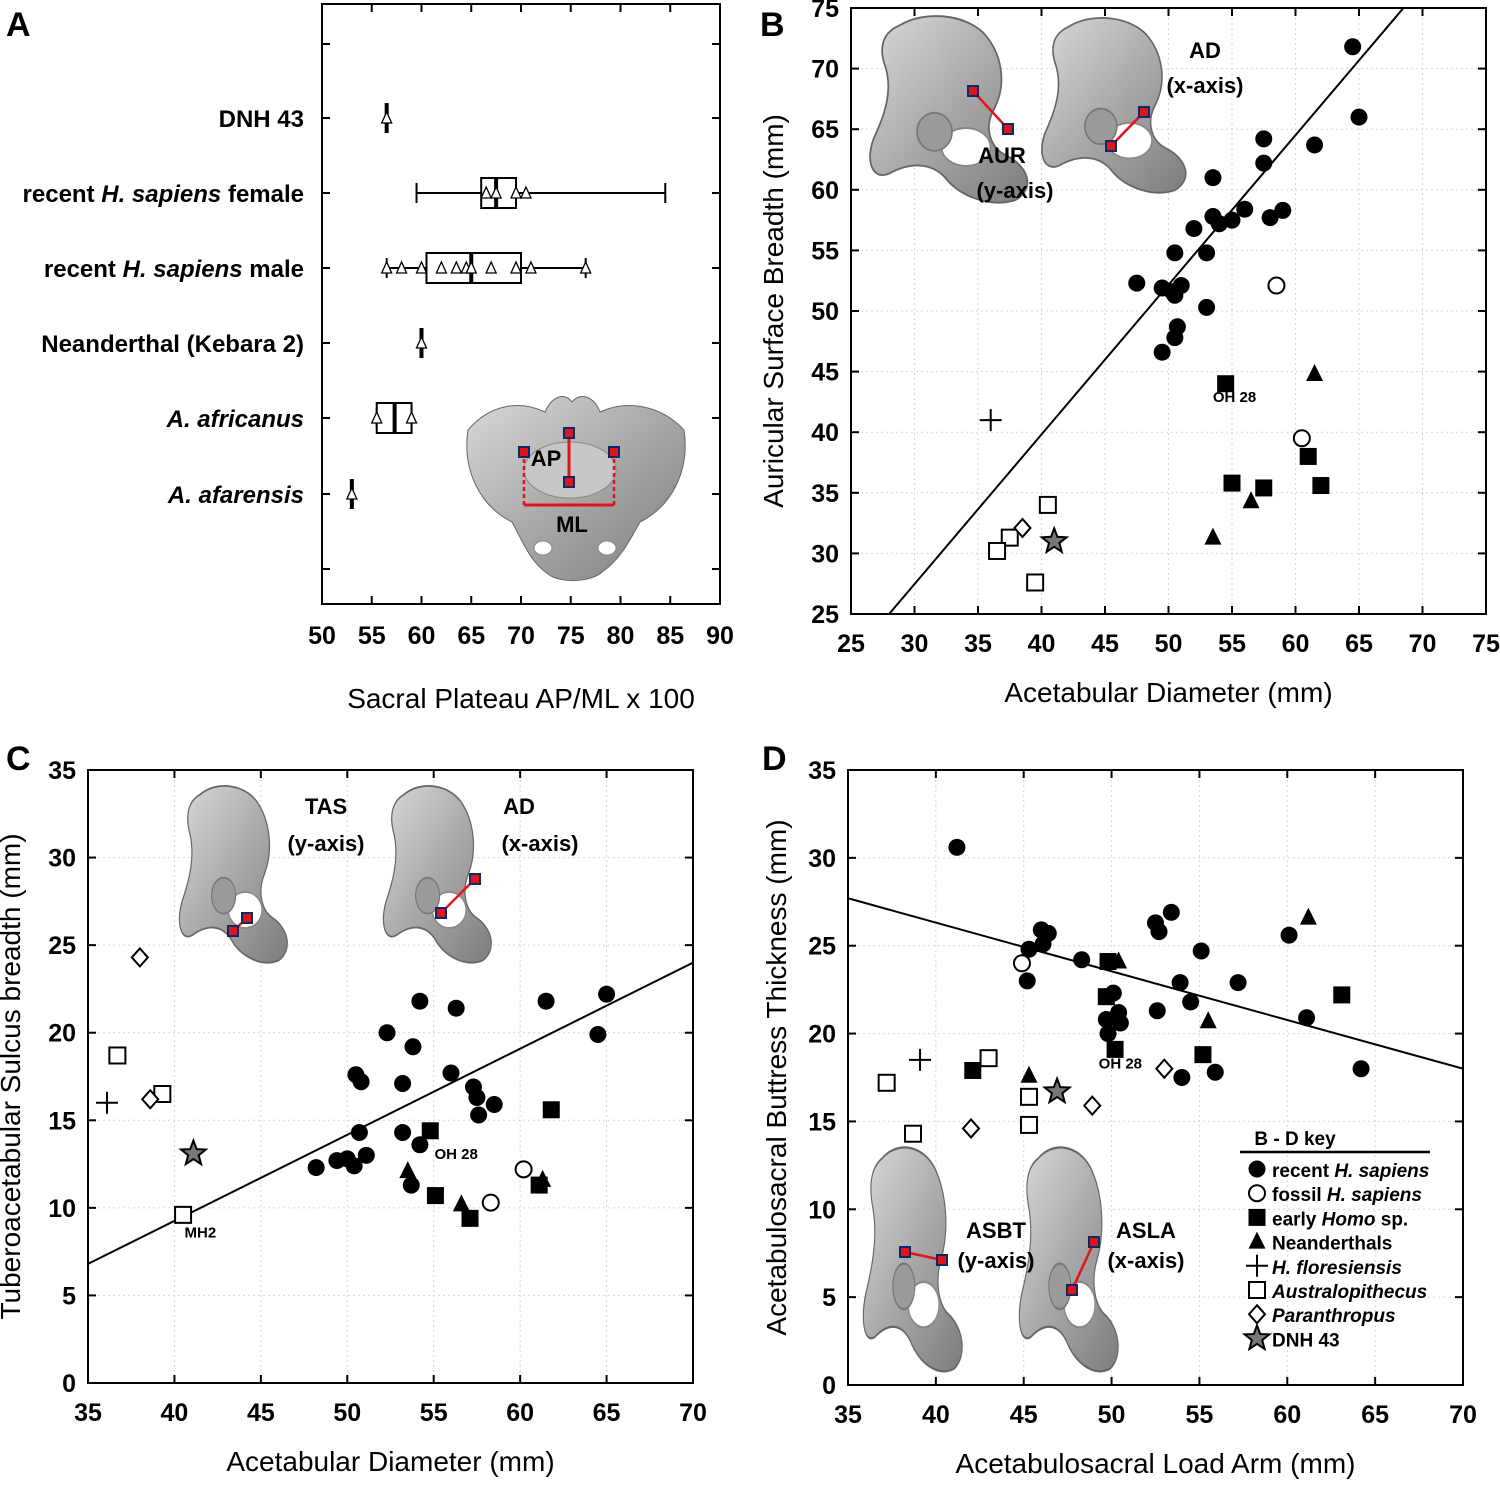 This screenshot has width=1500, height=1485. Describe the element at coordinates (318, 268) in the screenshot. I see `box-row: recent H. sapiens male` at that location.